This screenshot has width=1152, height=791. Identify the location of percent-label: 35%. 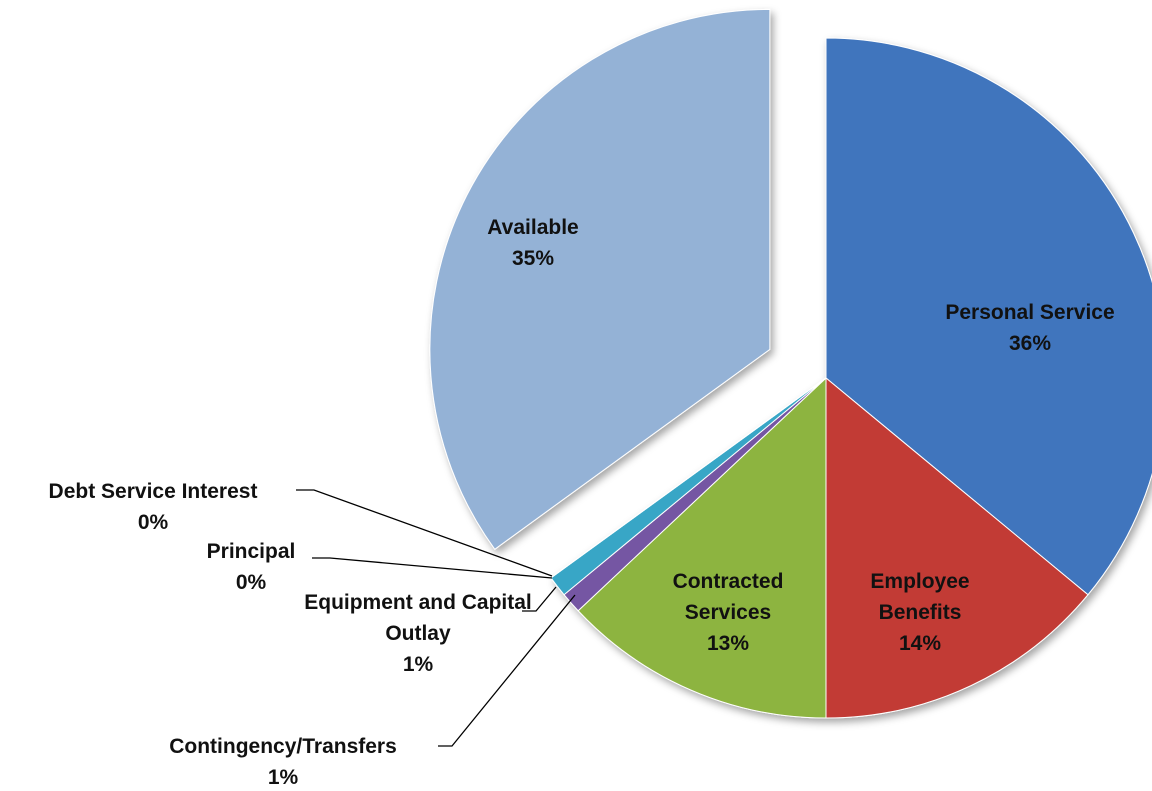
(533, 258).